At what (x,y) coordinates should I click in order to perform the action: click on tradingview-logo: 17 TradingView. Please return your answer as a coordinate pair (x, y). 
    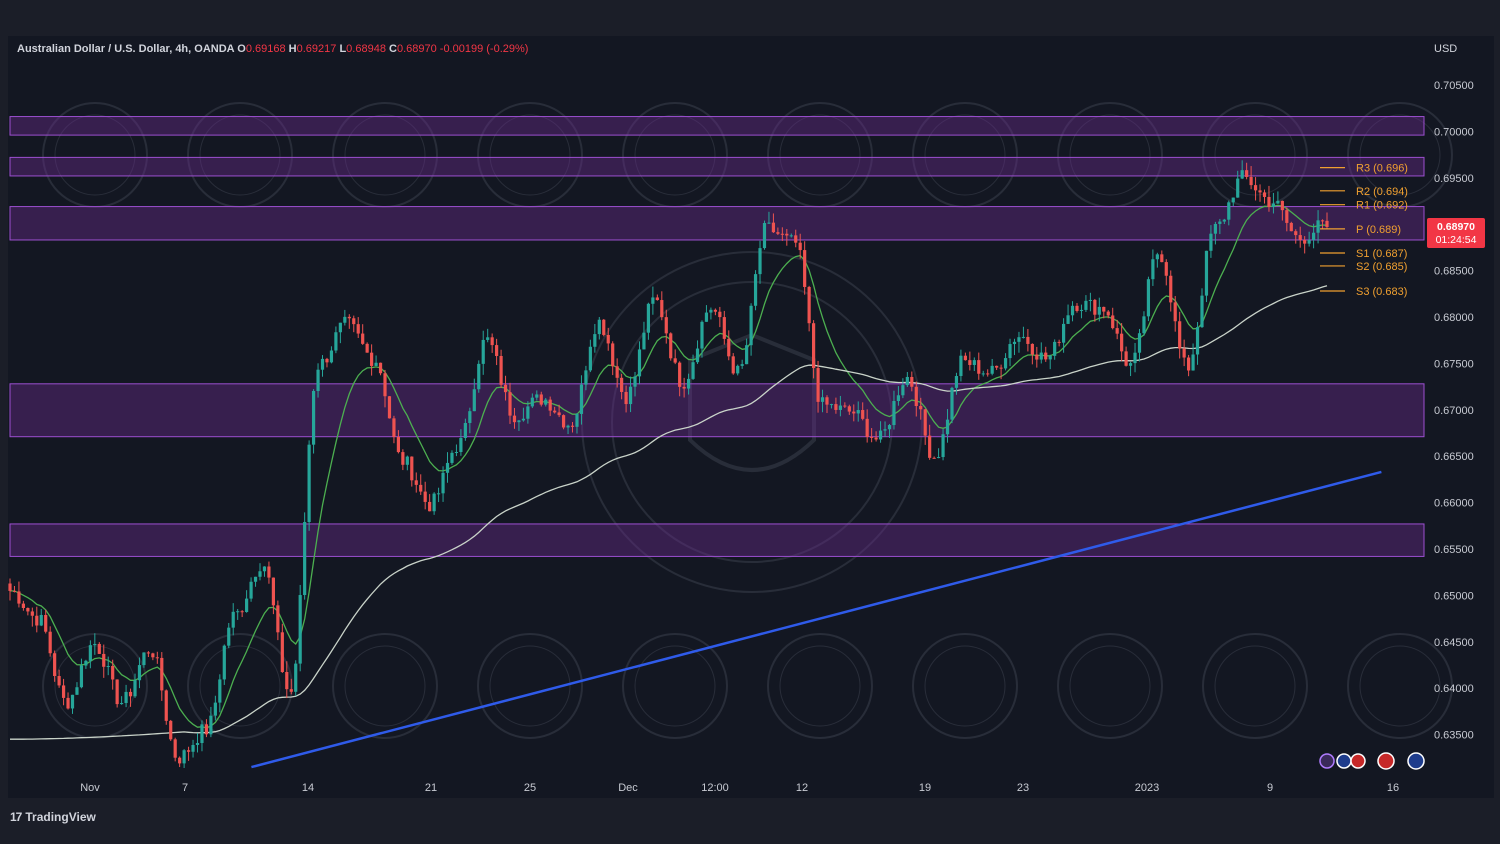
    Looking at the image, I should click on (53, 817).